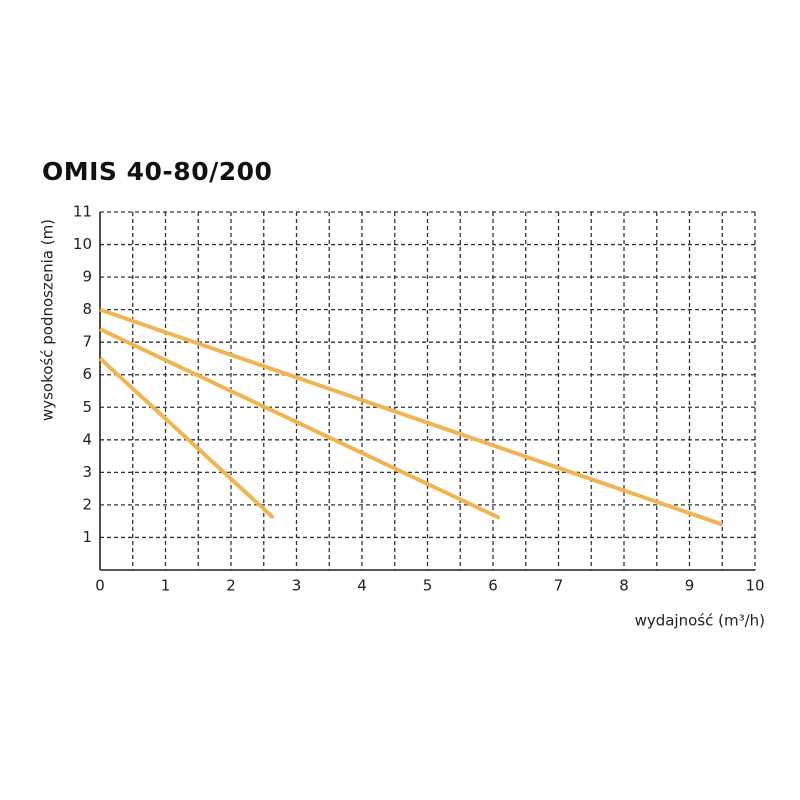 Image resolution: width=800 pixels, height=800 pixels. What do you see at coordinates (87, 537) in the screenshot?
I see `y-tick-label: 1` at bounding box center [87, 537].